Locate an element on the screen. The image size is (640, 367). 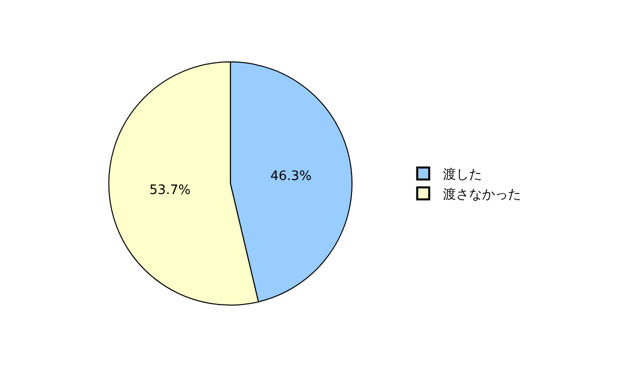
data-label: 53.7% is located at coordinates (170, 190).